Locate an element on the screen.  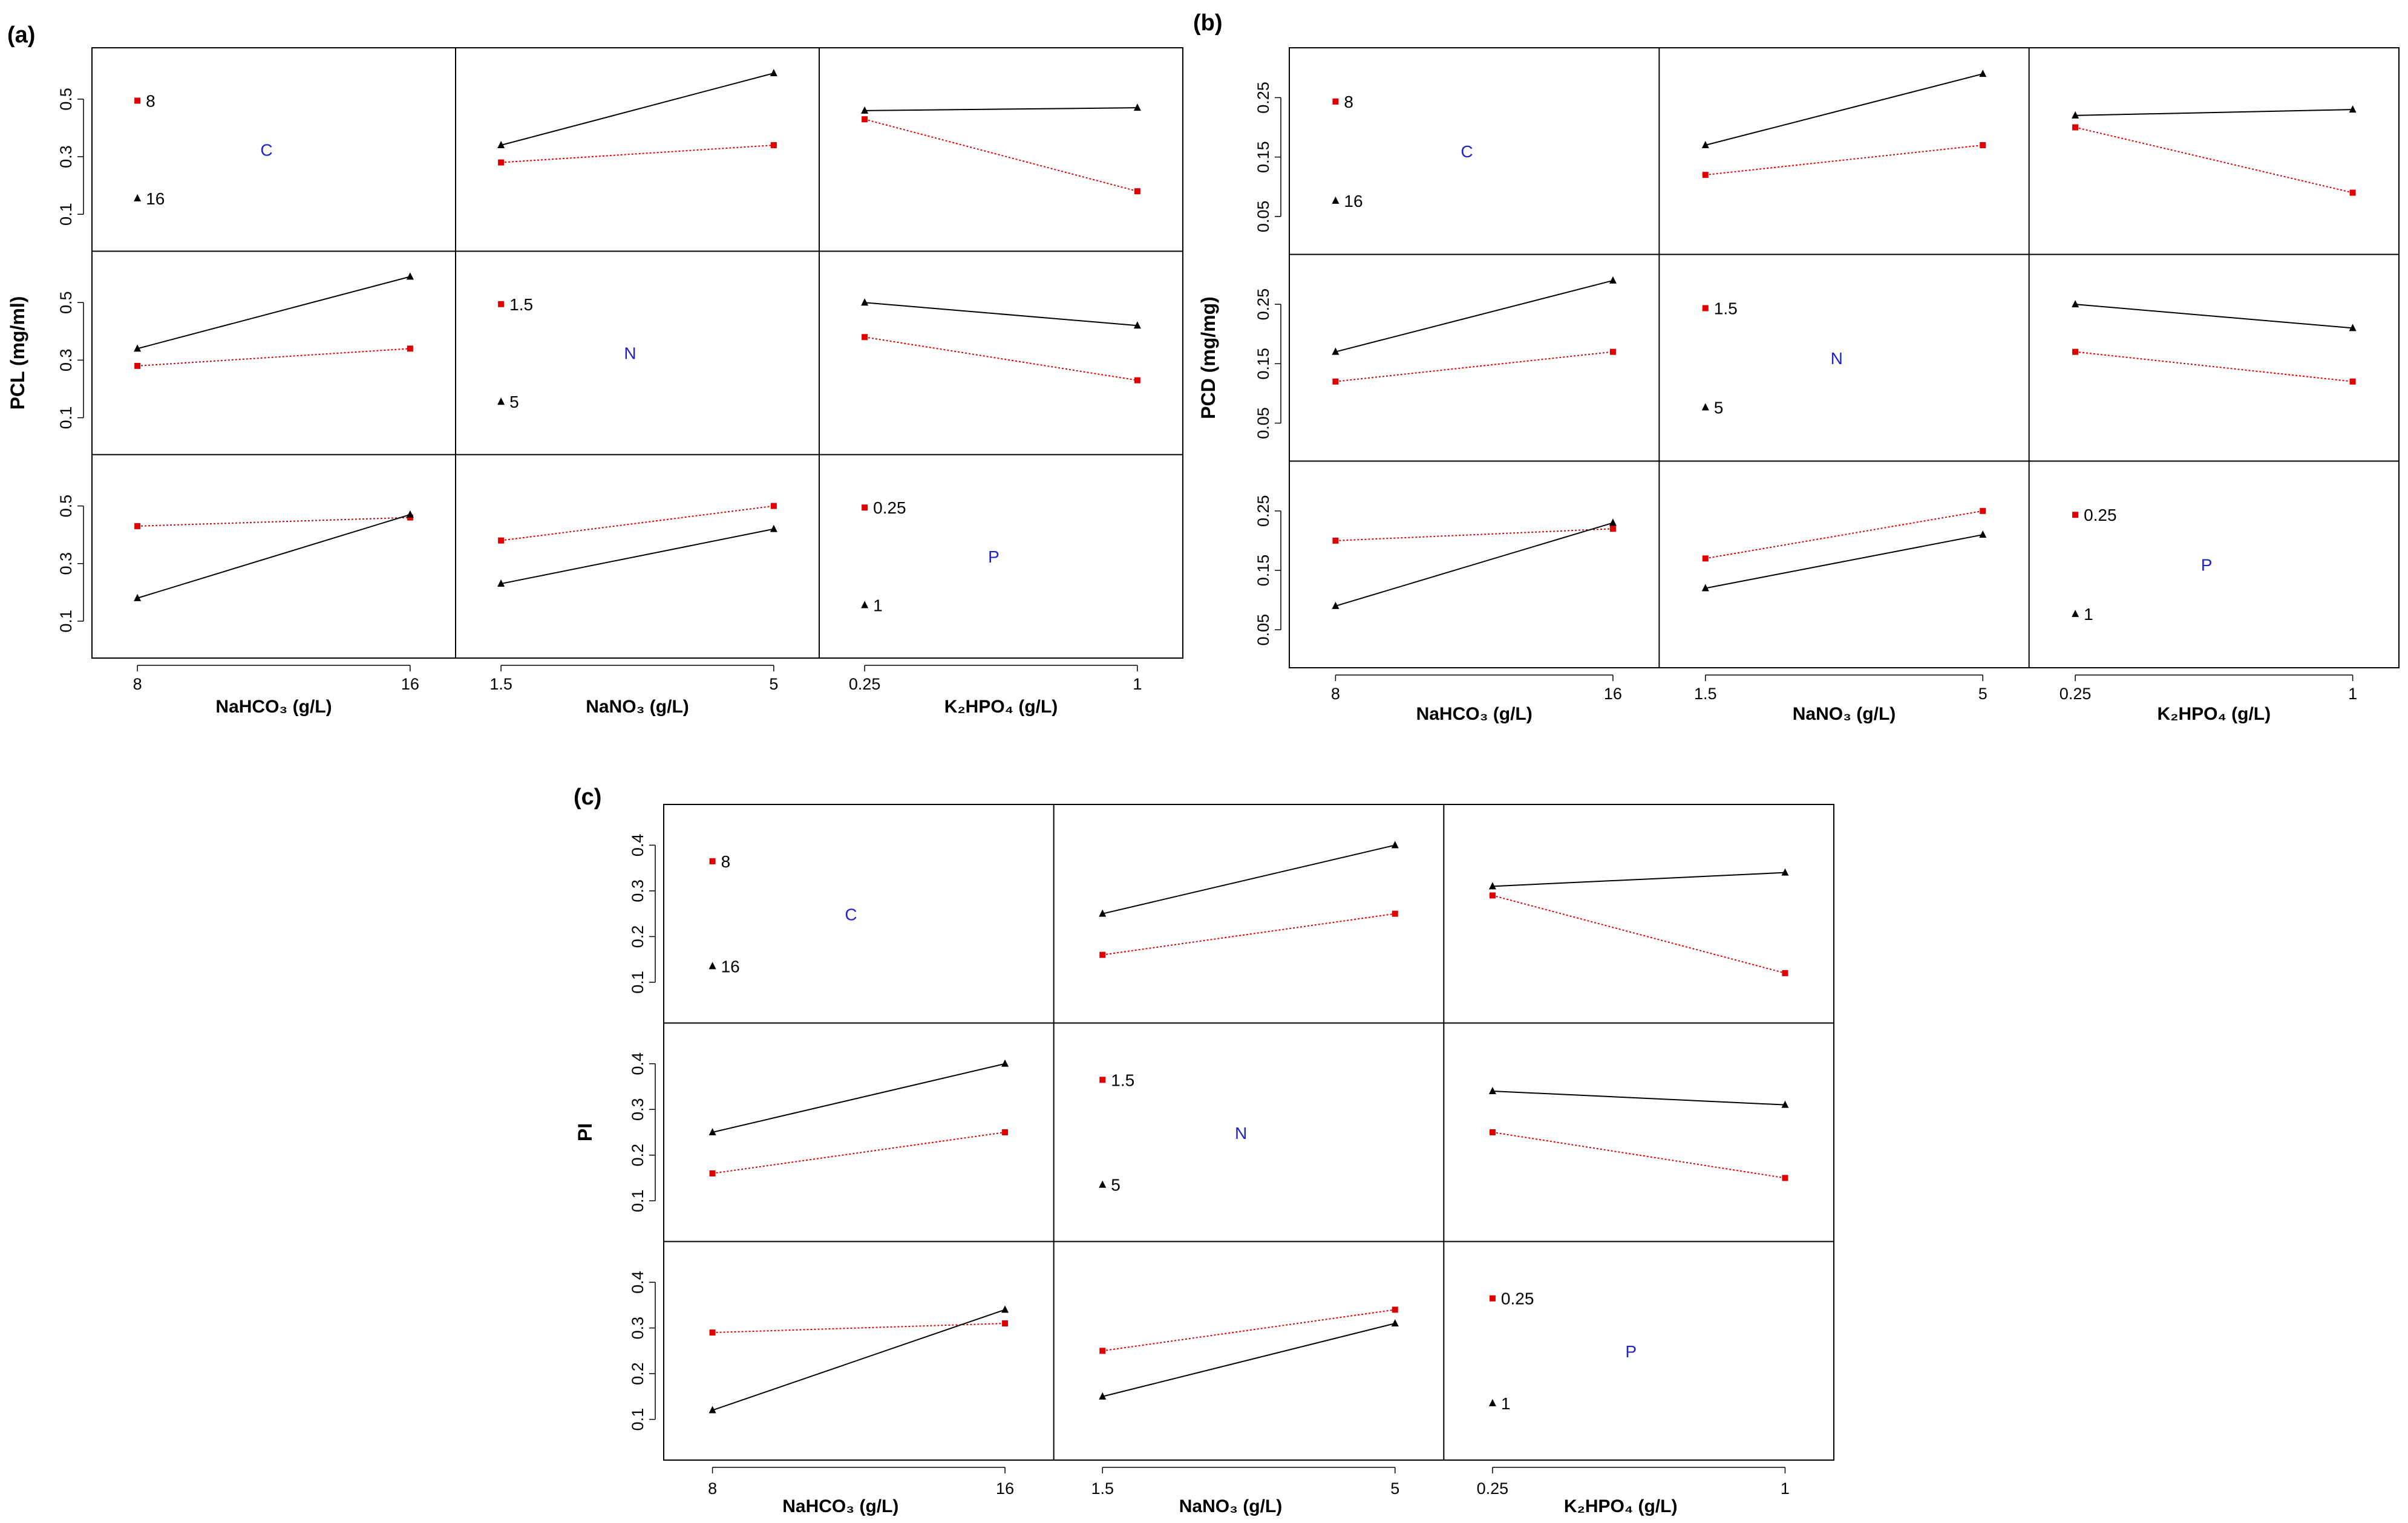
interaction-cell-r2-c0 is located at coordinates (274, 555).